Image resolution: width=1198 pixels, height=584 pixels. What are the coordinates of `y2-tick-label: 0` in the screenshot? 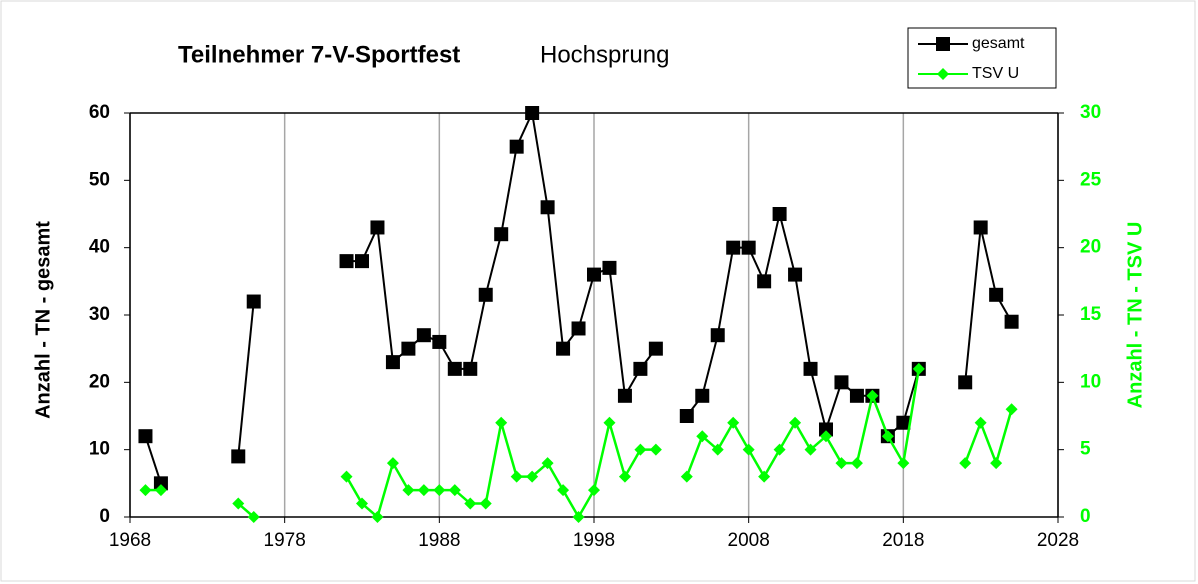 It's located at (1085, 516).